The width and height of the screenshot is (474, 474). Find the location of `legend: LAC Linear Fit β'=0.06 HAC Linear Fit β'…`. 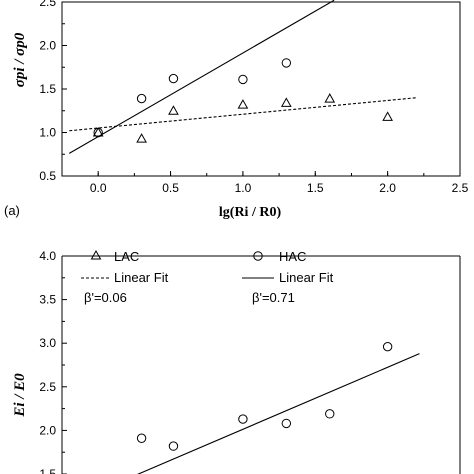

legend: LAC Linear Fit β'=0.06 HAC Linear Fit β'… is located at coordinates (207, 277).